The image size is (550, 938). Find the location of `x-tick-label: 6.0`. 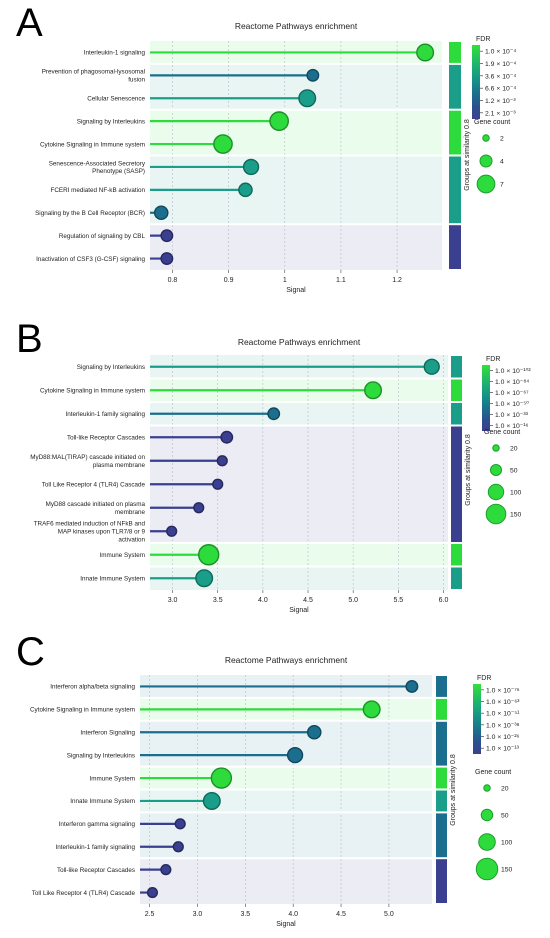

x-tick-label: 6.0 is located at coordinates (444, 600).